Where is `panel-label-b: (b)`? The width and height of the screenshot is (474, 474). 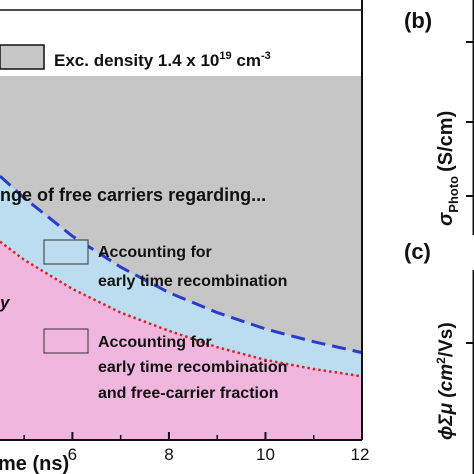 panel-label-b: (b) is located at coordinates (418, 20).